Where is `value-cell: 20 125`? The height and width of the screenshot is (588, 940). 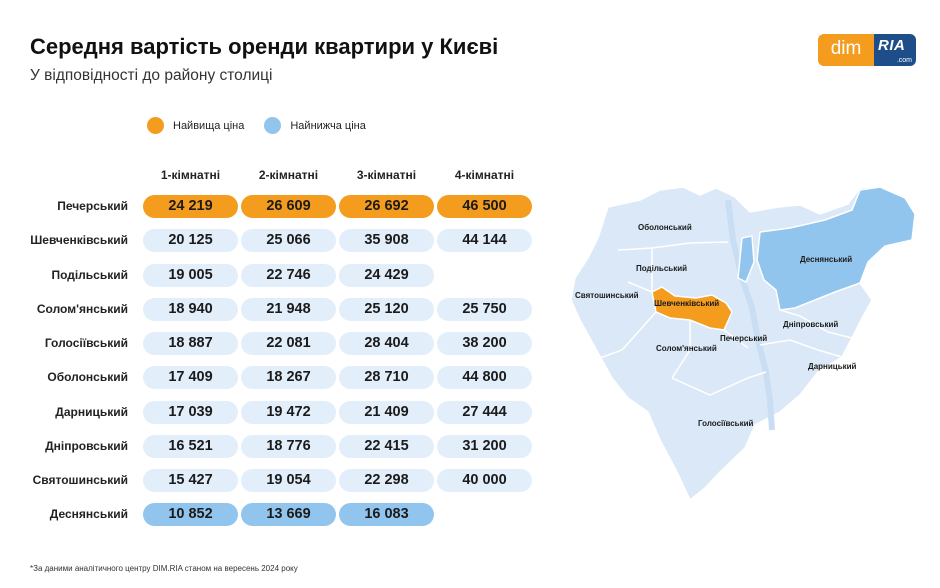
value-cell: 20 125 is located at coordinates (190, 241).